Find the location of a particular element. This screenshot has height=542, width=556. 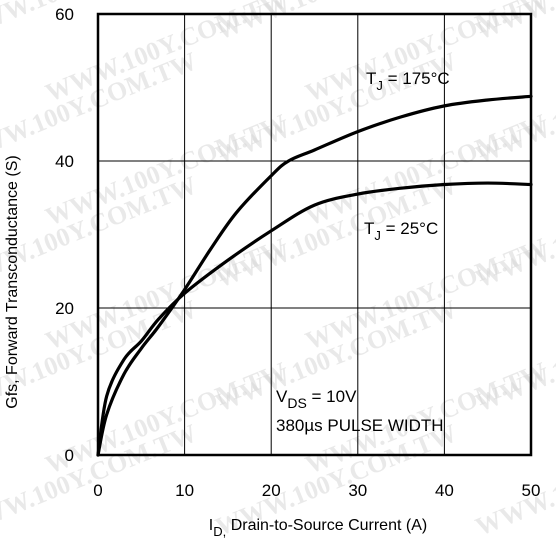

pulse-width-annotation: 380µs PULSE WIDTH is located at coordinates (360, 425).